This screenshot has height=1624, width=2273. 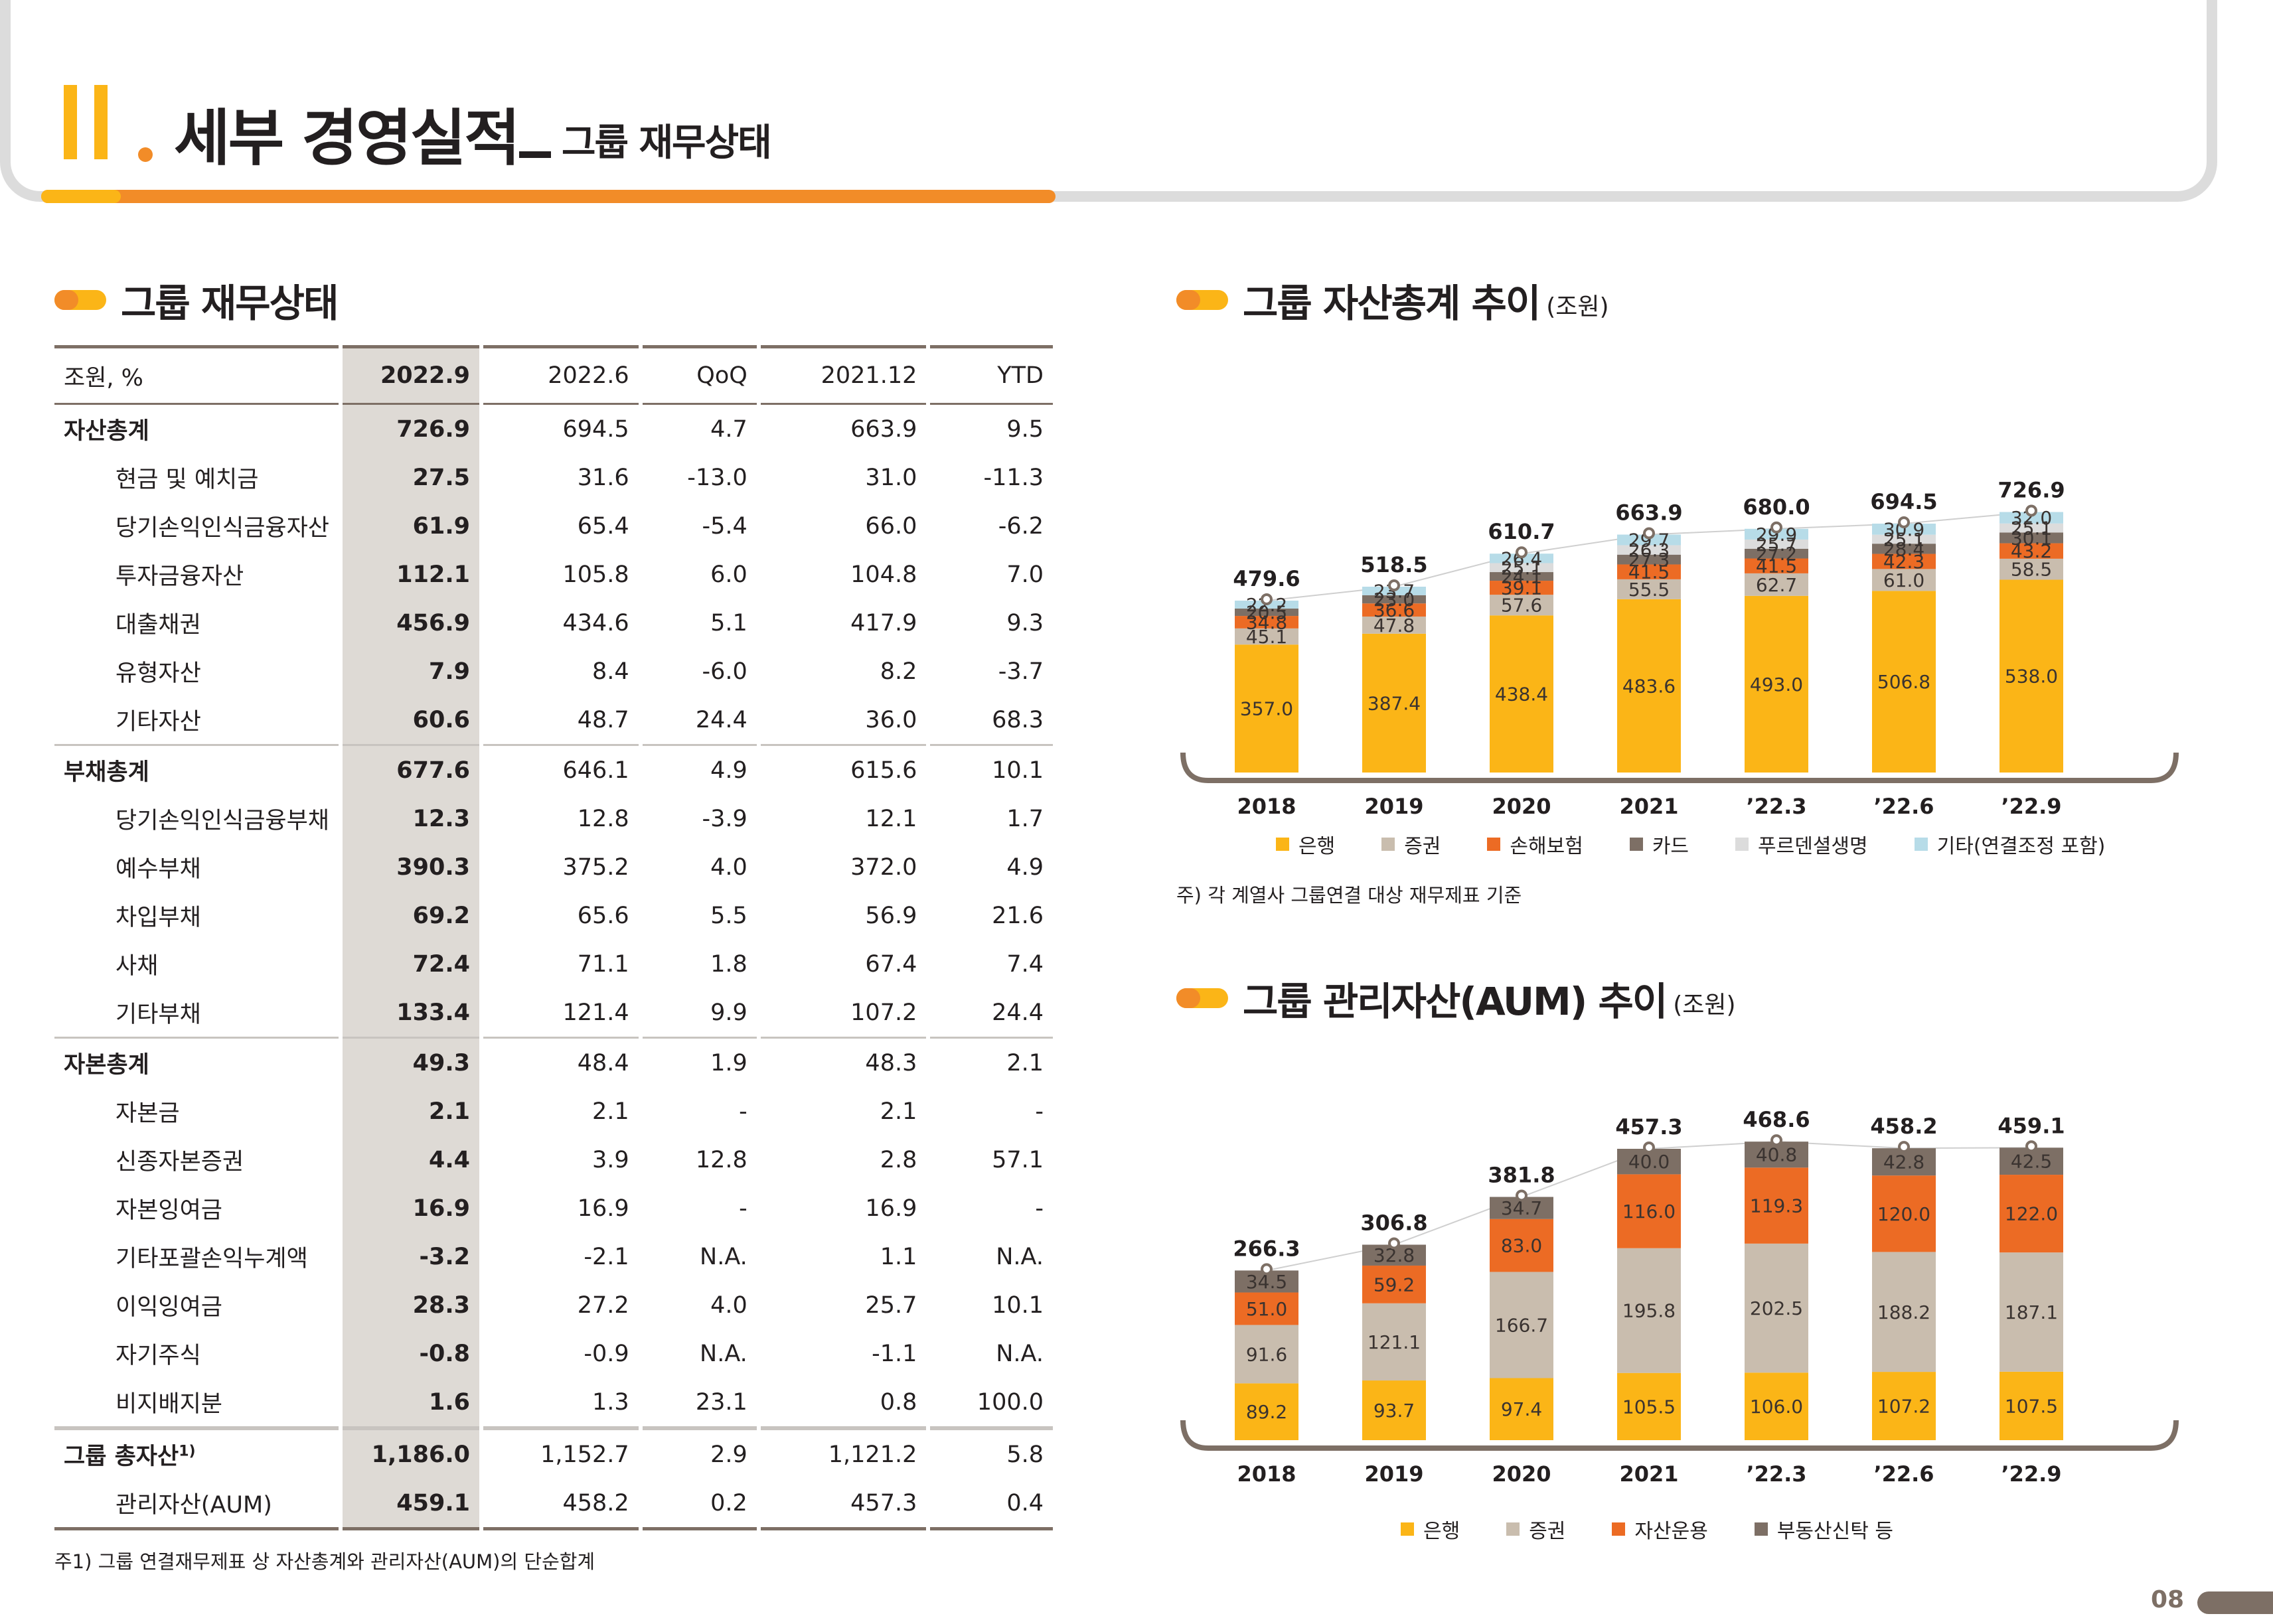 What do you see at coordinates (1546, 846) in the screenshot?
I see `legend-label: 손해보험` at bounding box center [1546, 846].